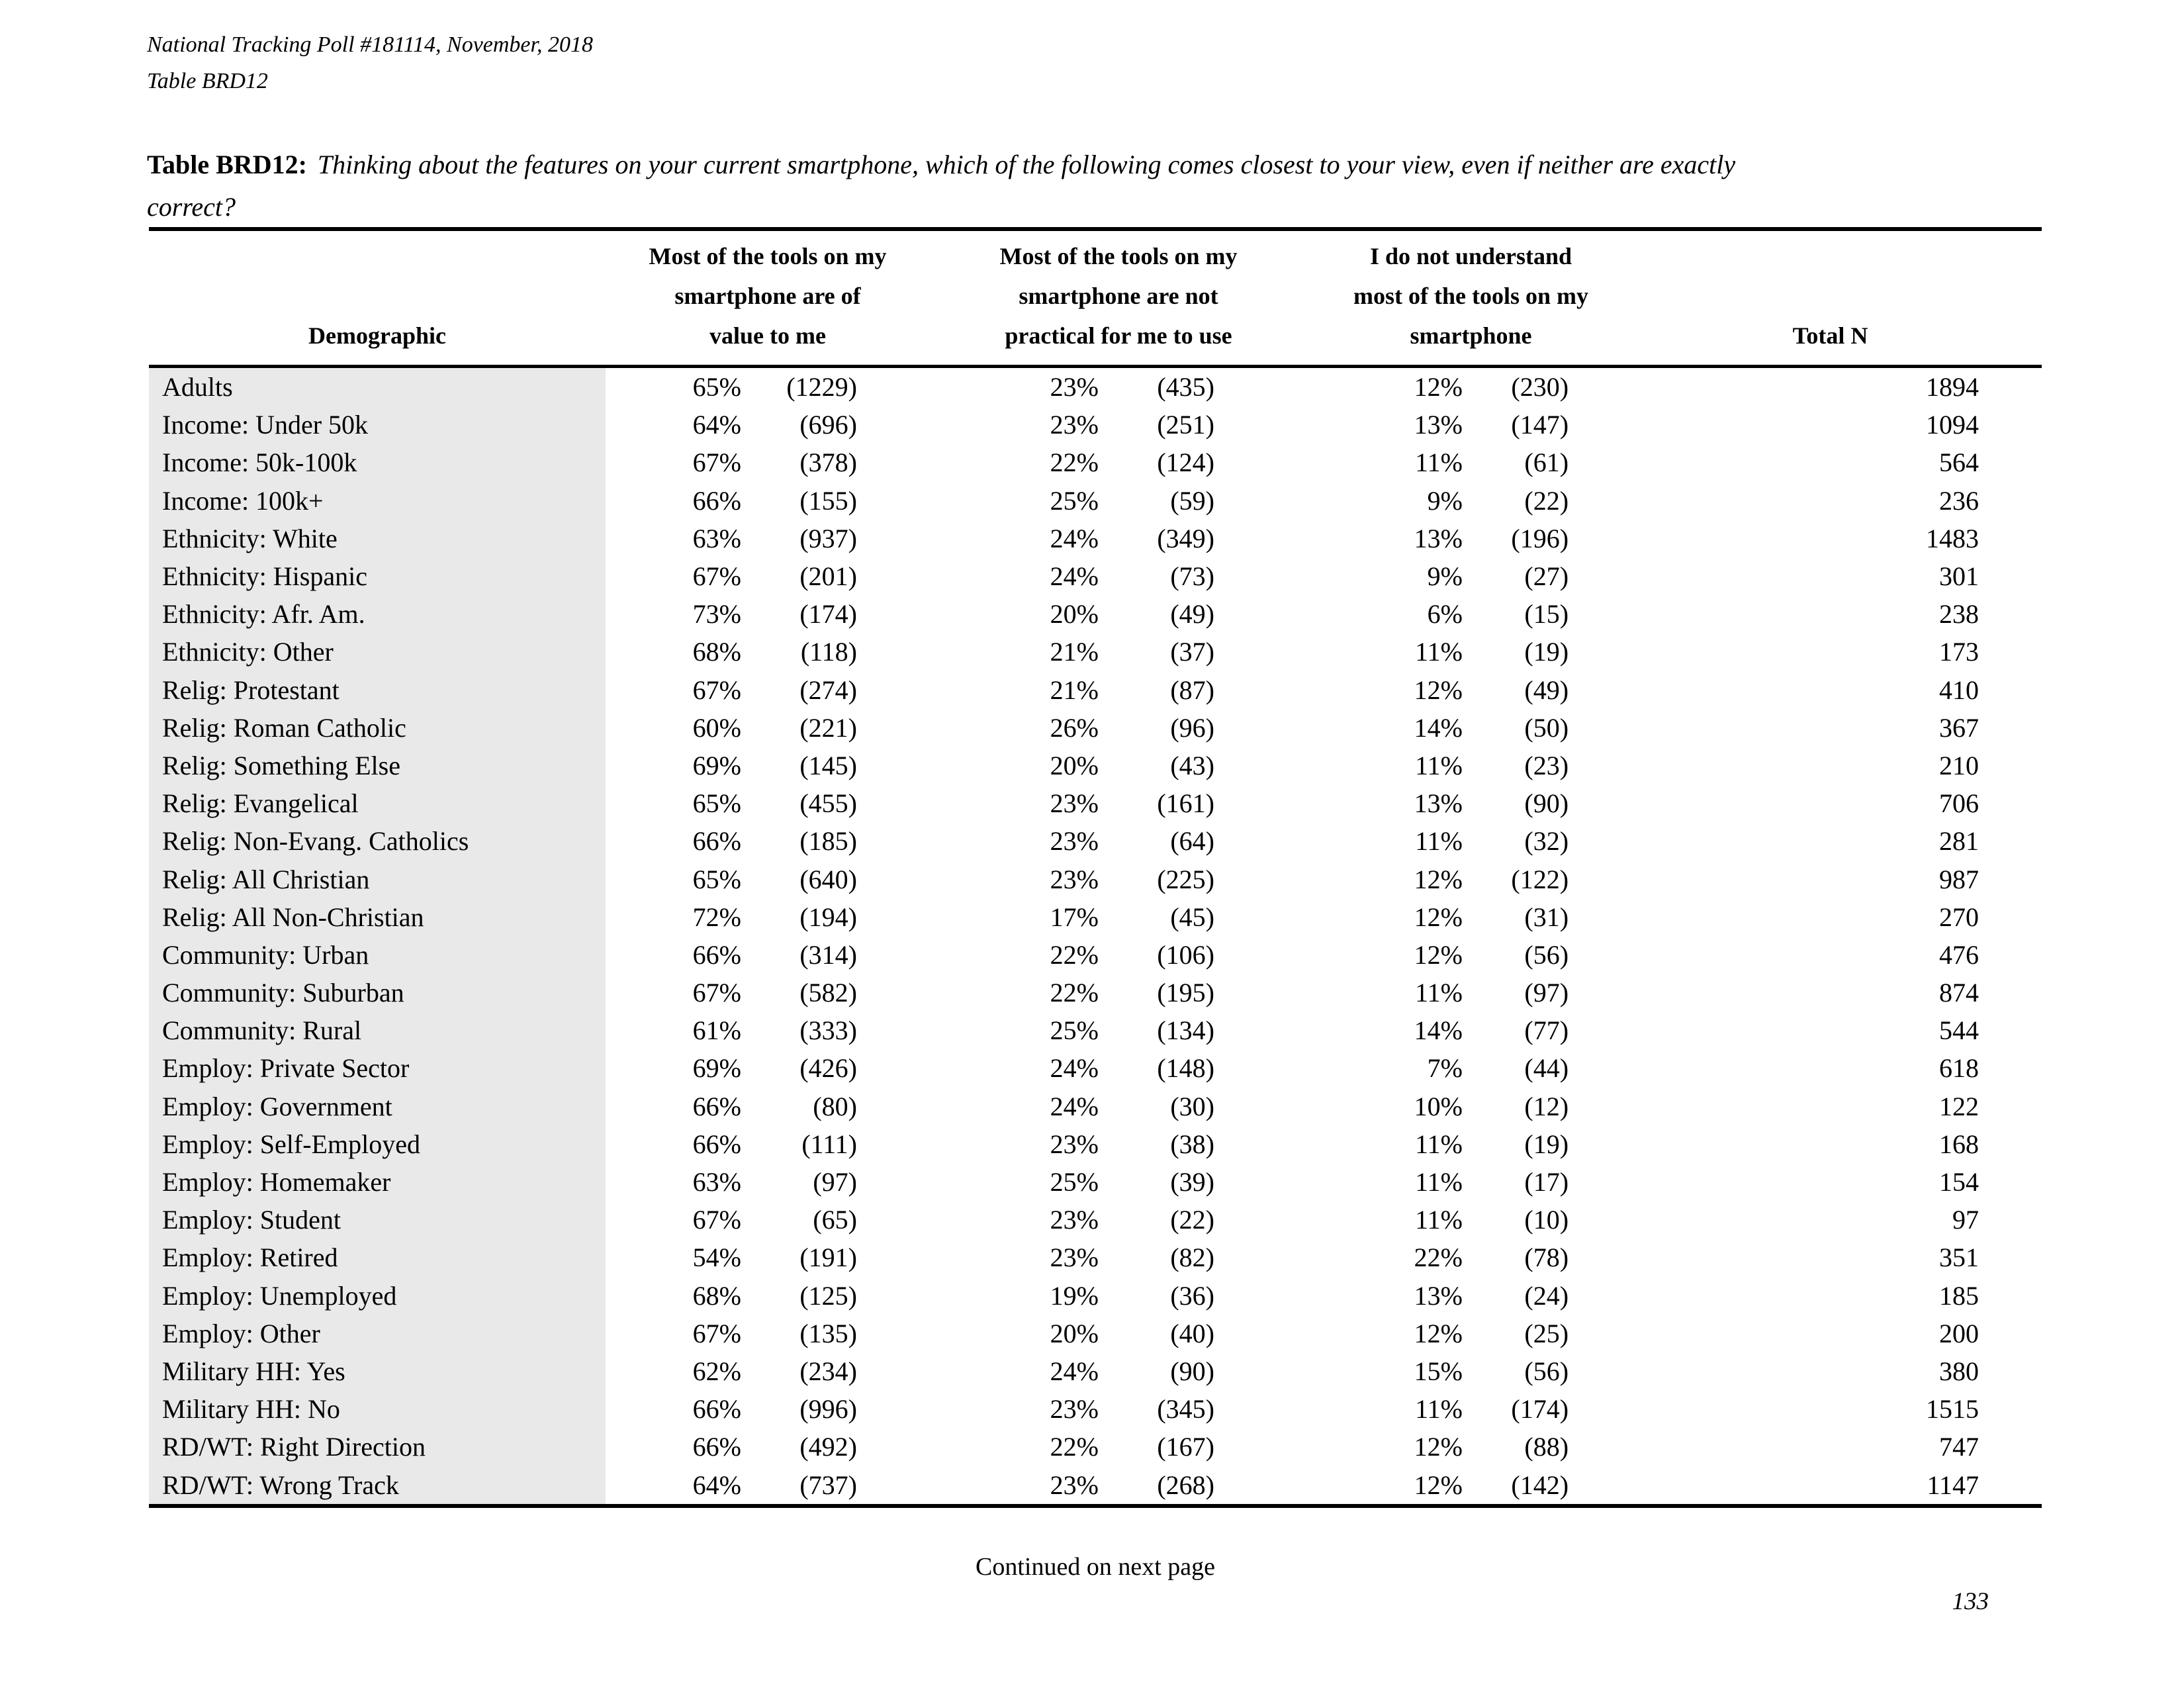  I want to click on row-label: Employ: Private Sector, so click(377, 1068).